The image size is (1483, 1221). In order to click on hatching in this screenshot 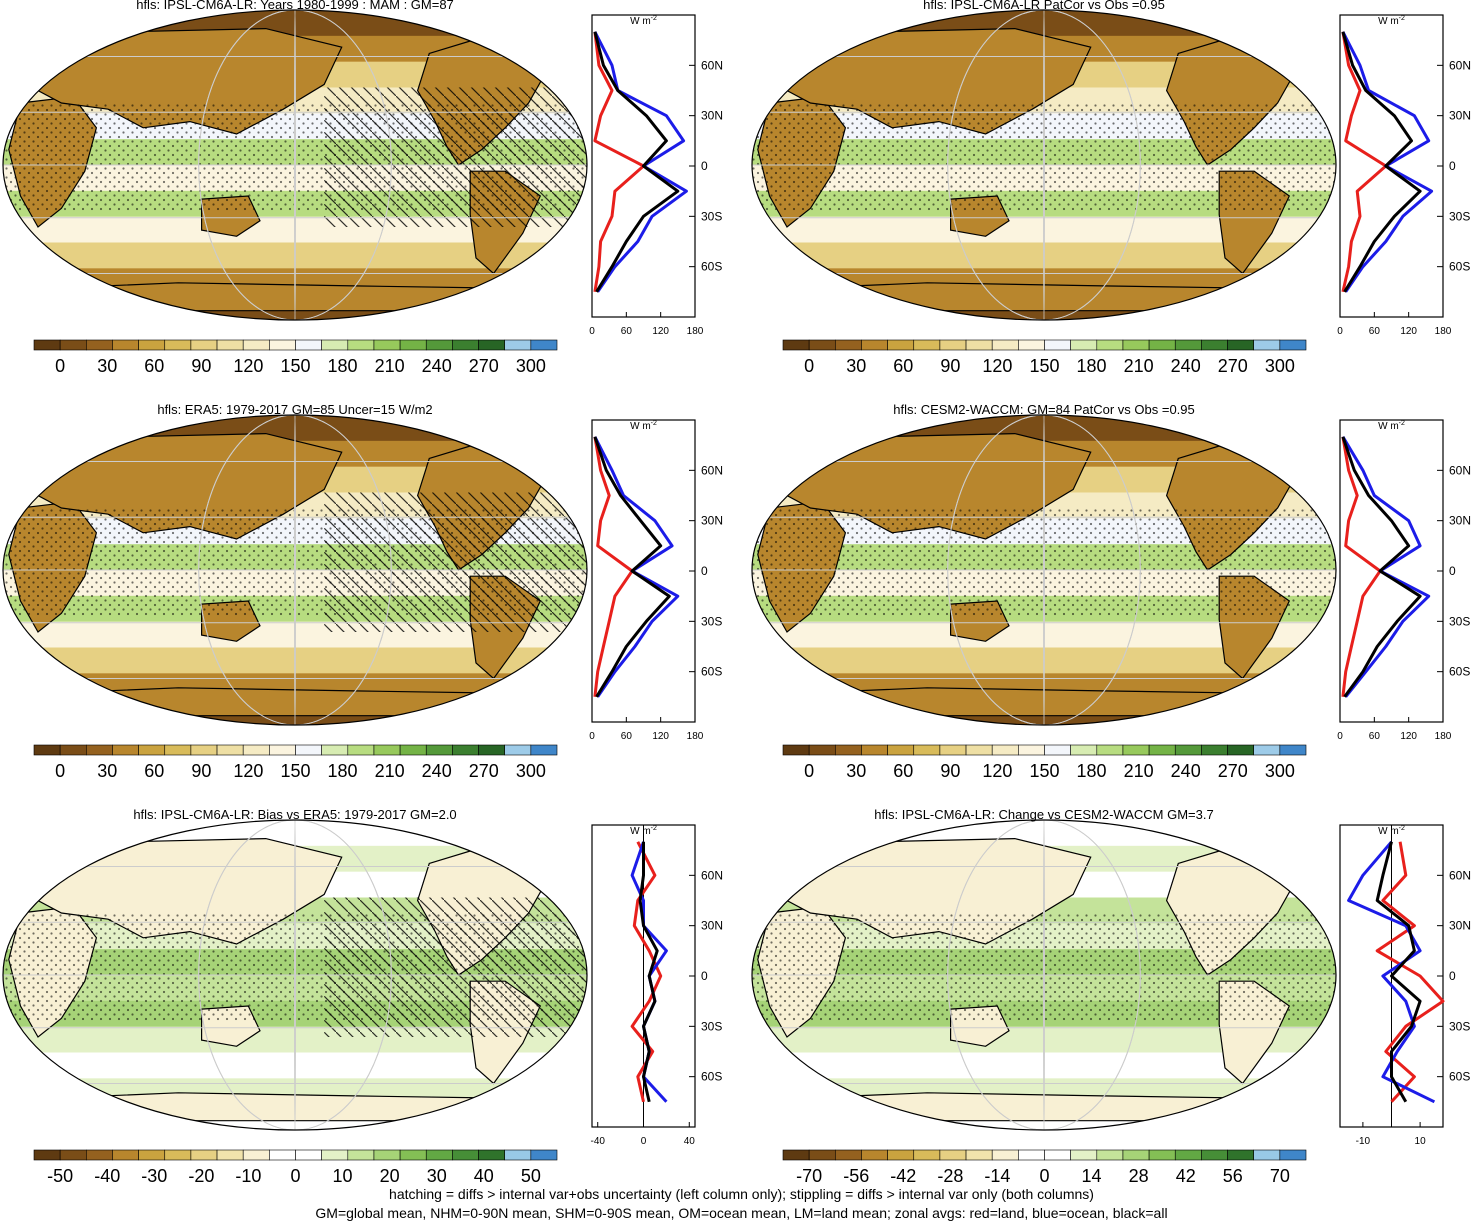, I will do `click(455, 967)`.